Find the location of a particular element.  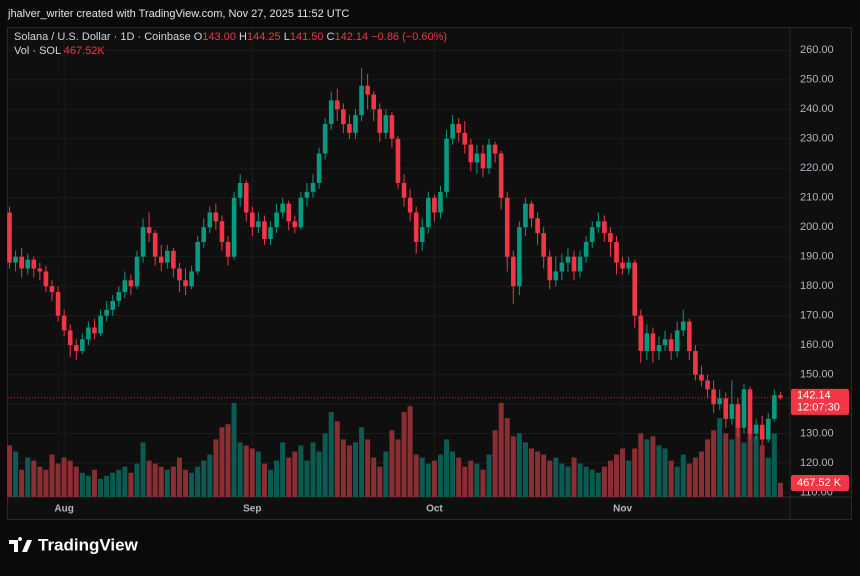

y-tick-label: 120.00 is located at coordinates (817, 463).